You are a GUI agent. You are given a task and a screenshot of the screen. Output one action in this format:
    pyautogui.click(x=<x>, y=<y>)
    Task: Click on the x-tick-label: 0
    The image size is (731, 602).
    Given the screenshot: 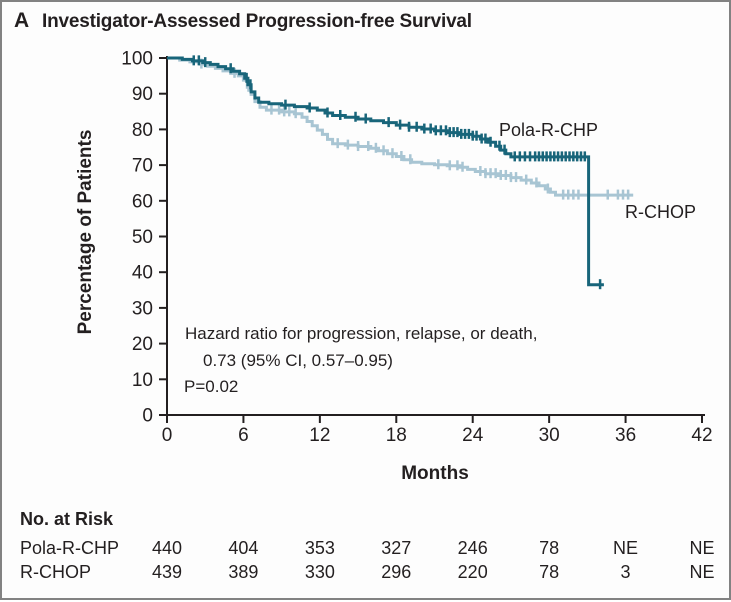 What is the action you would take?
    pyautogui.click(x=167, y=435)
    